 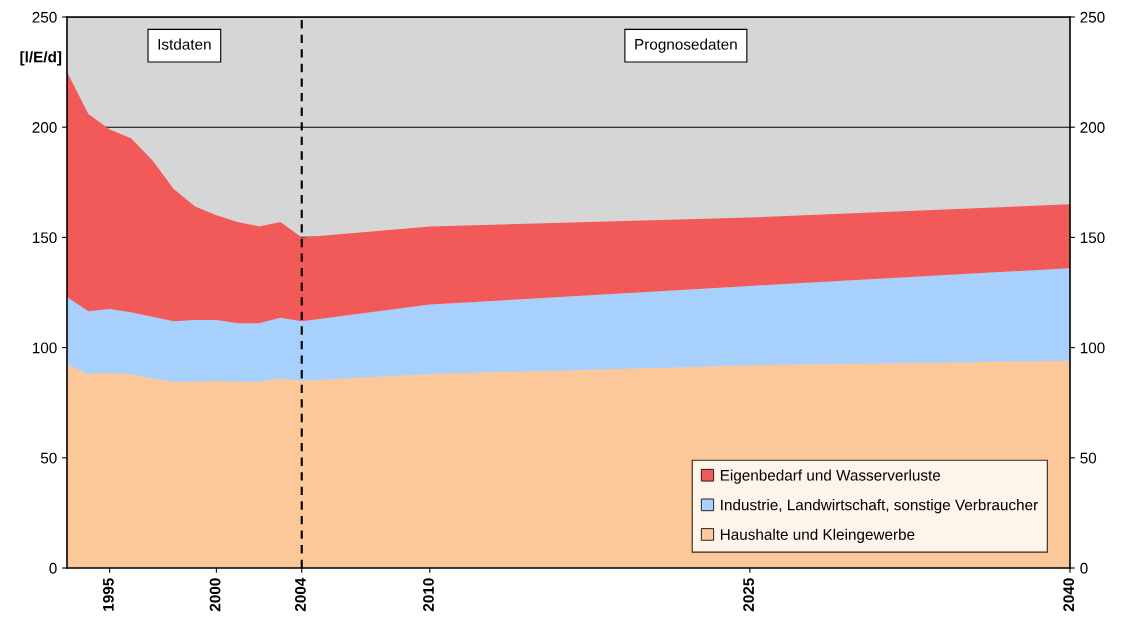 I want to click on x-tick-label: 2040, so click(x=1069, y=595).